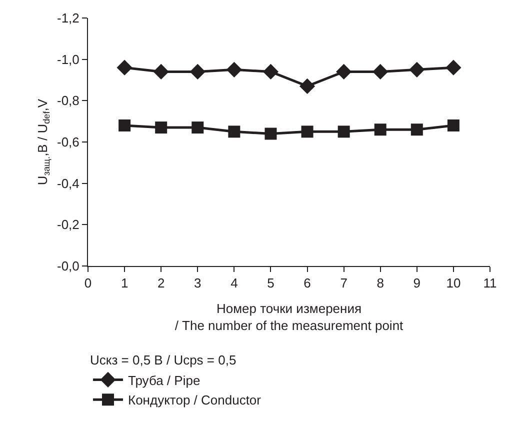 Image resolution: width=510 pixels, height=448 pixels. What do you see at coordinates (344, 283) in the screenshot?
I see `x-tick-label: 7` at bounding box center [344, 283].